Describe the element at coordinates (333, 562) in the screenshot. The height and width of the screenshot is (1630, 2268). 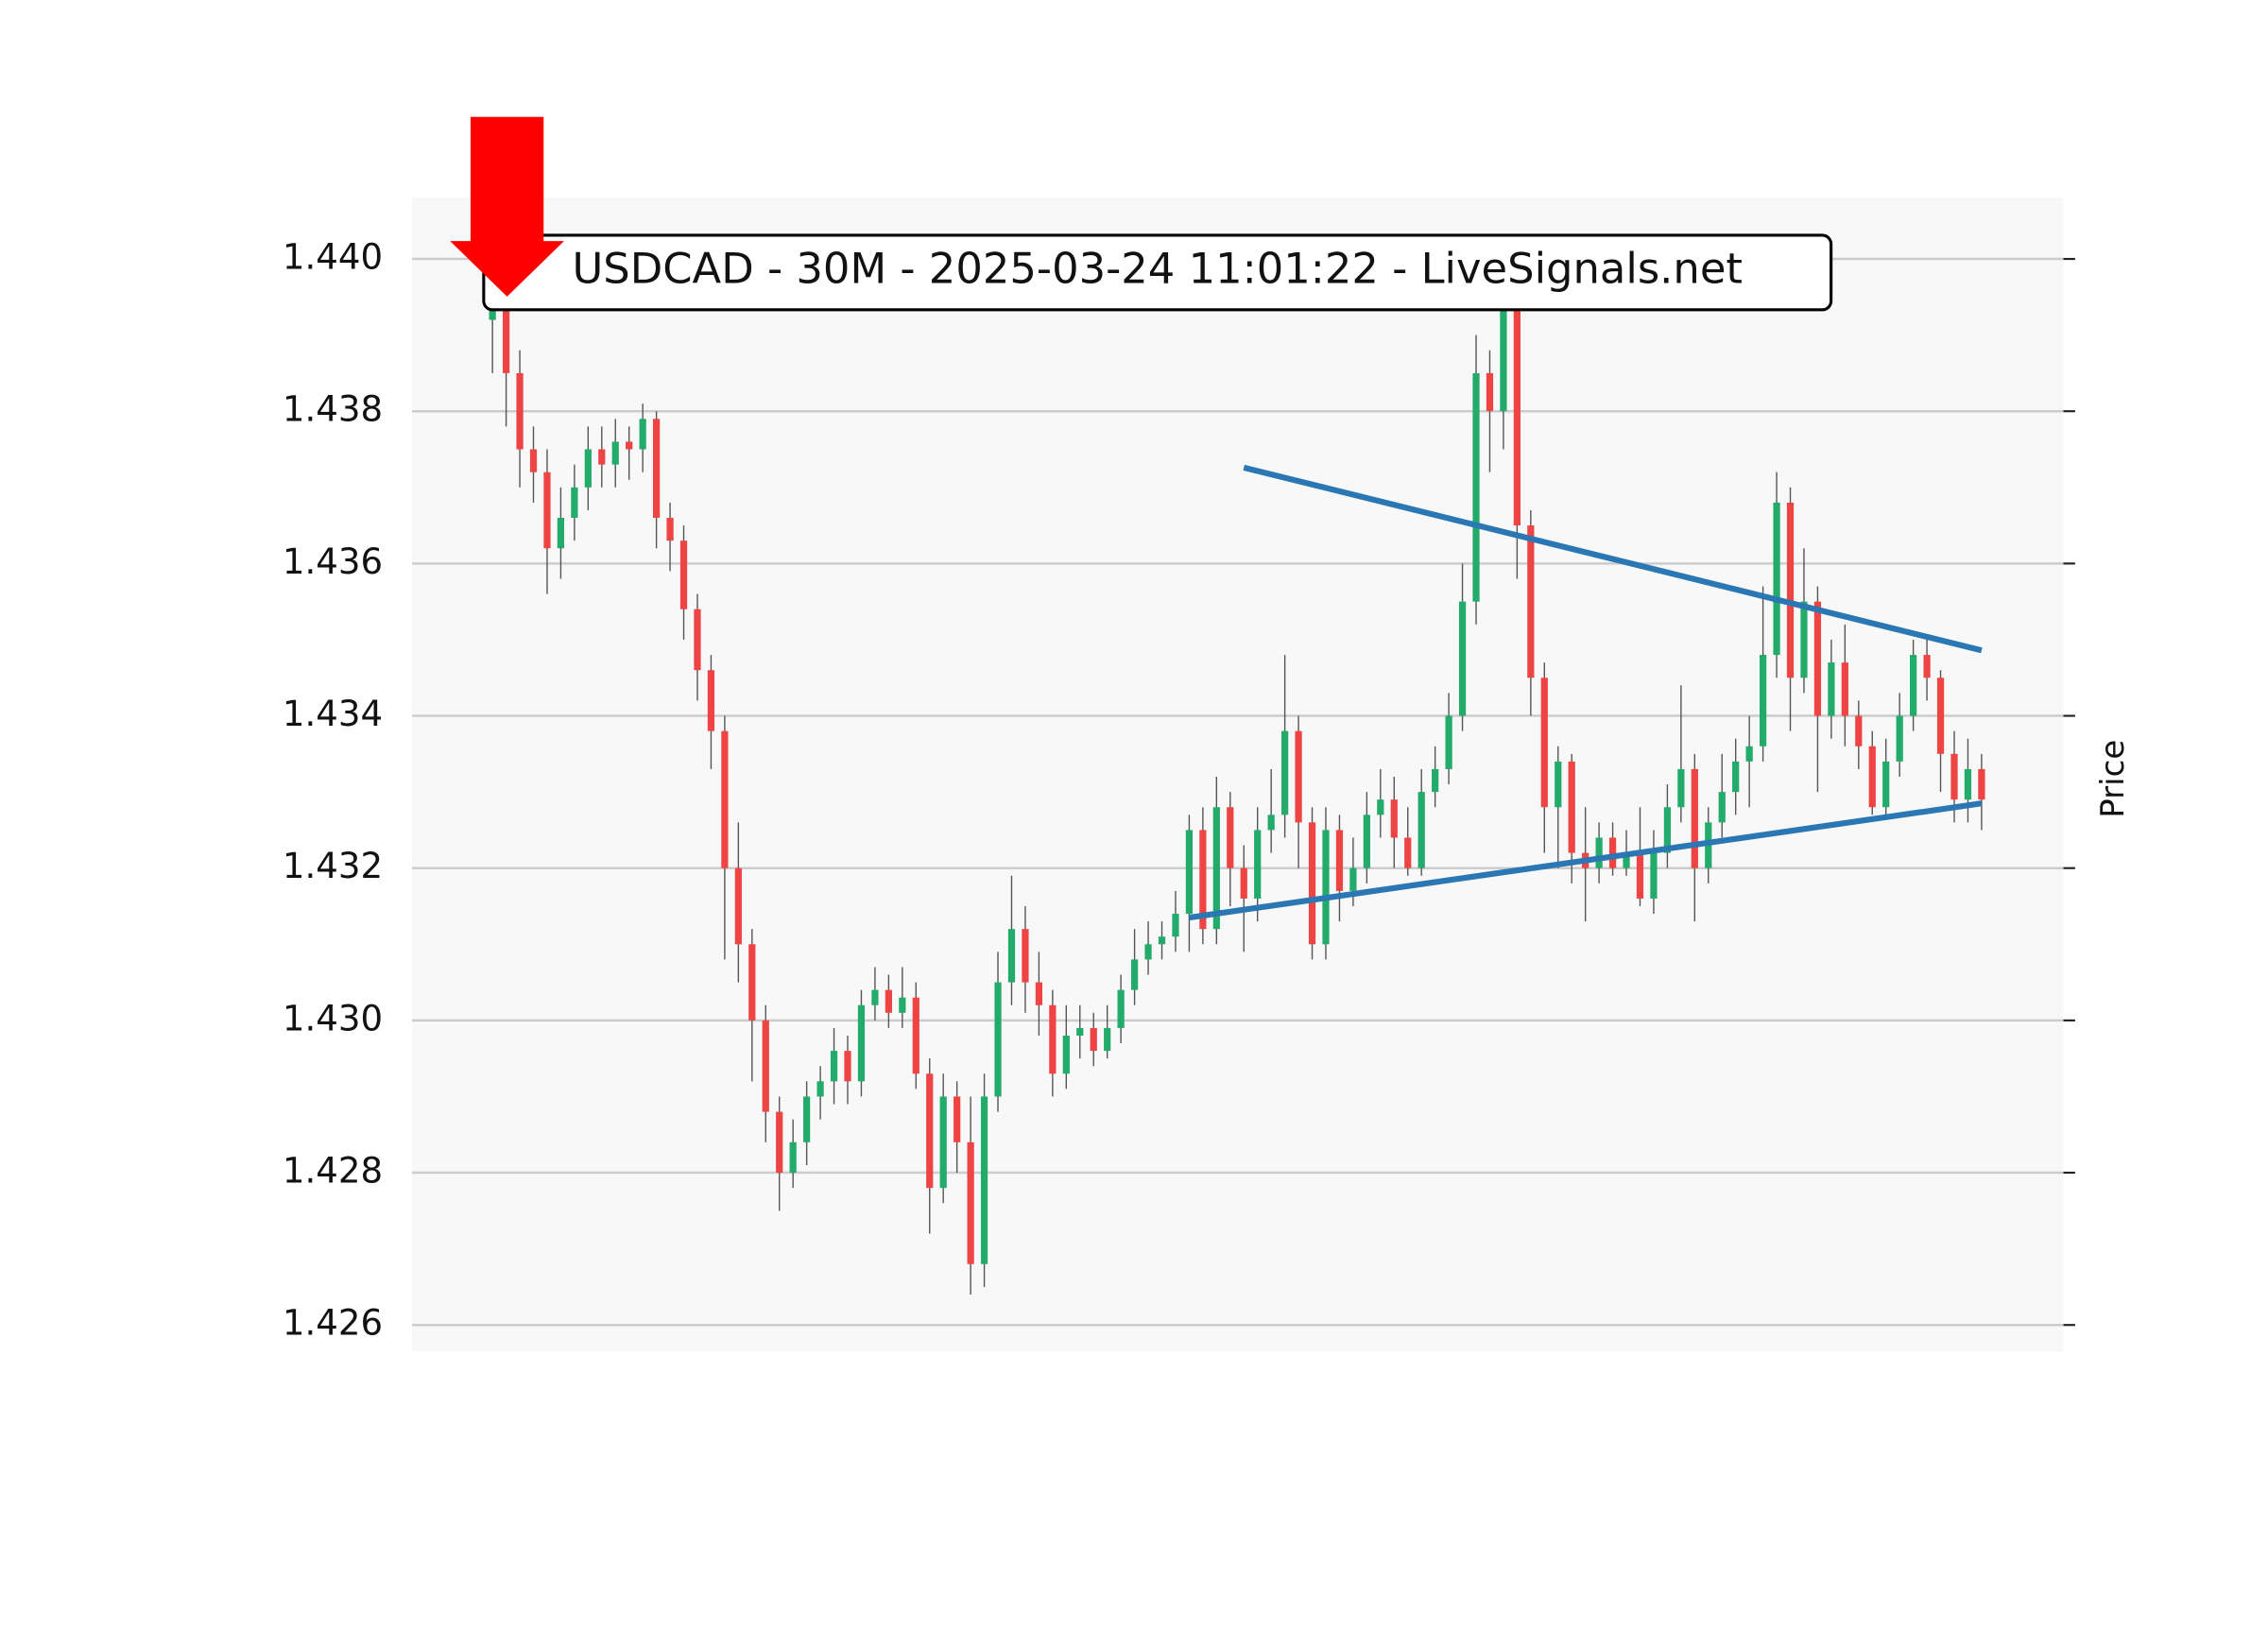
I see `y-tick-label: 1.436` at that location.